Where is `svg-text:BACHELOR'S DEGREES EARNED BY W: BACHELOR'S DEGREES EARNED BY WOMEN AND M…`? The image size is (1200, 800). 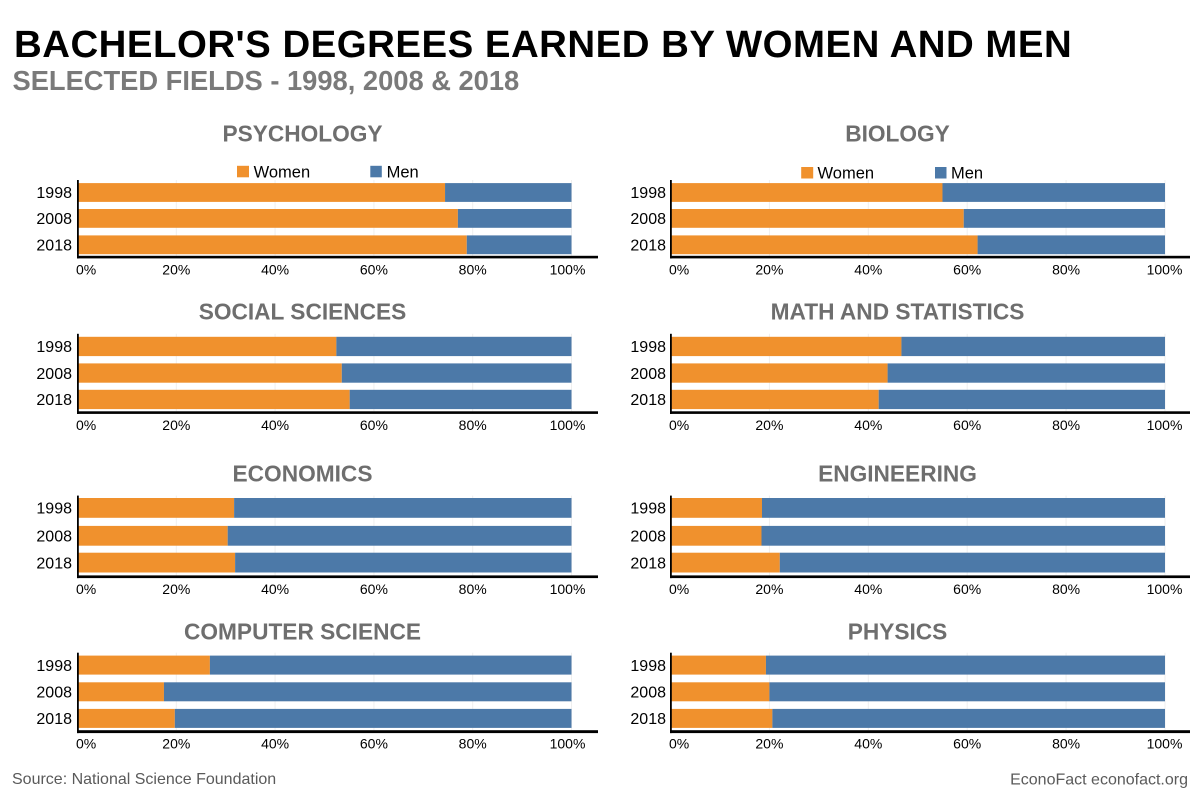
svg-text:BACHELOR'S DEGREES EARNED BY W: BACHELOR'S DEGREES EARNED BY WOMEN AND M… is located at coordinates (543, 44).